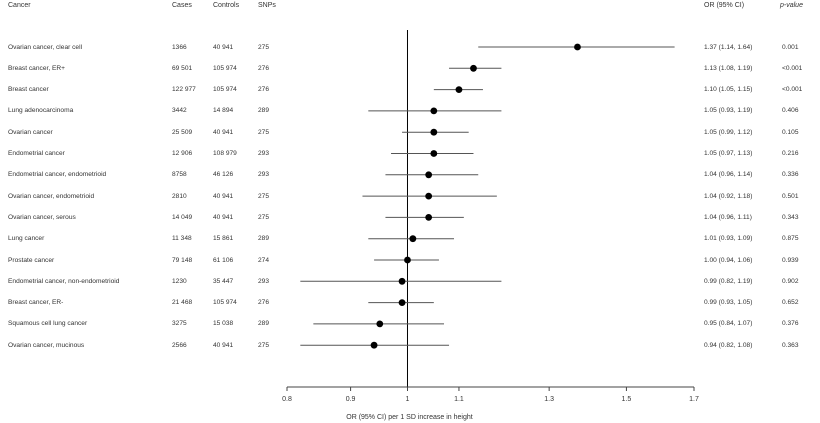 The width and height of the screenshot is (820, 423). What do you see at coordinates (179, 281) in the screenshot?
I see `cell-cases: 1230` at bounding box center [179, 281].